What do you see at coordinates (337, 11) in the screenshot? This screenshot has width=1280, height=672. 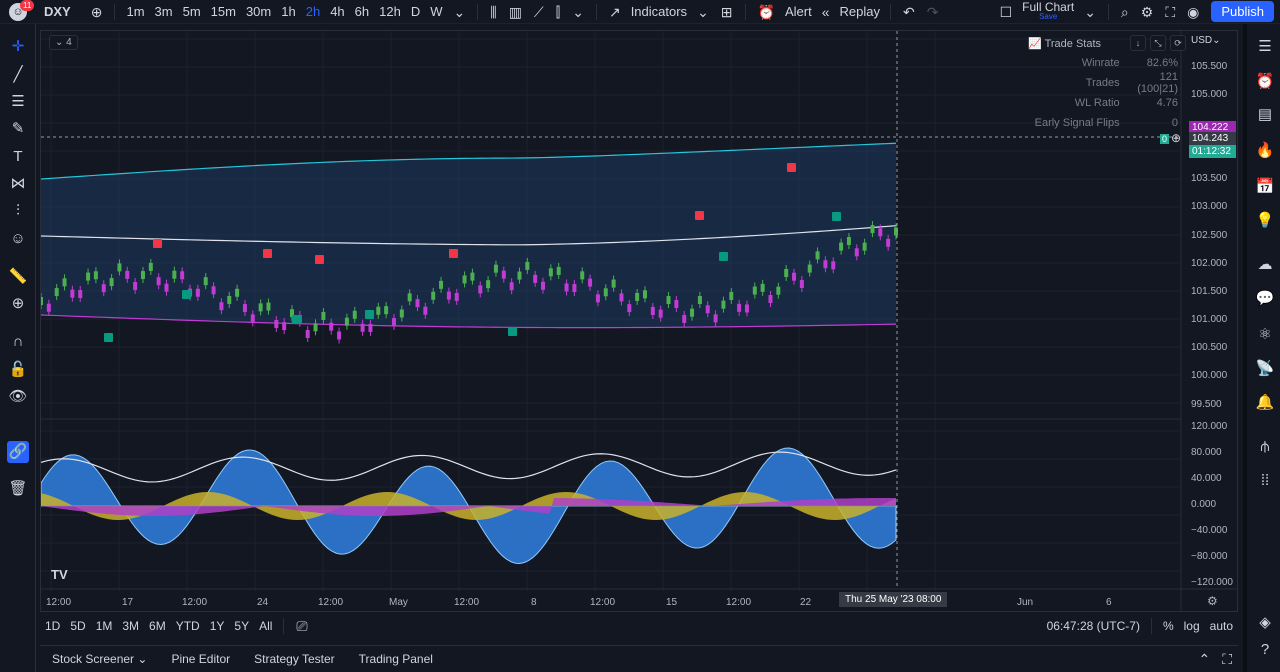 I see `interval-4h: 4h` at bounding box center [337, 11].